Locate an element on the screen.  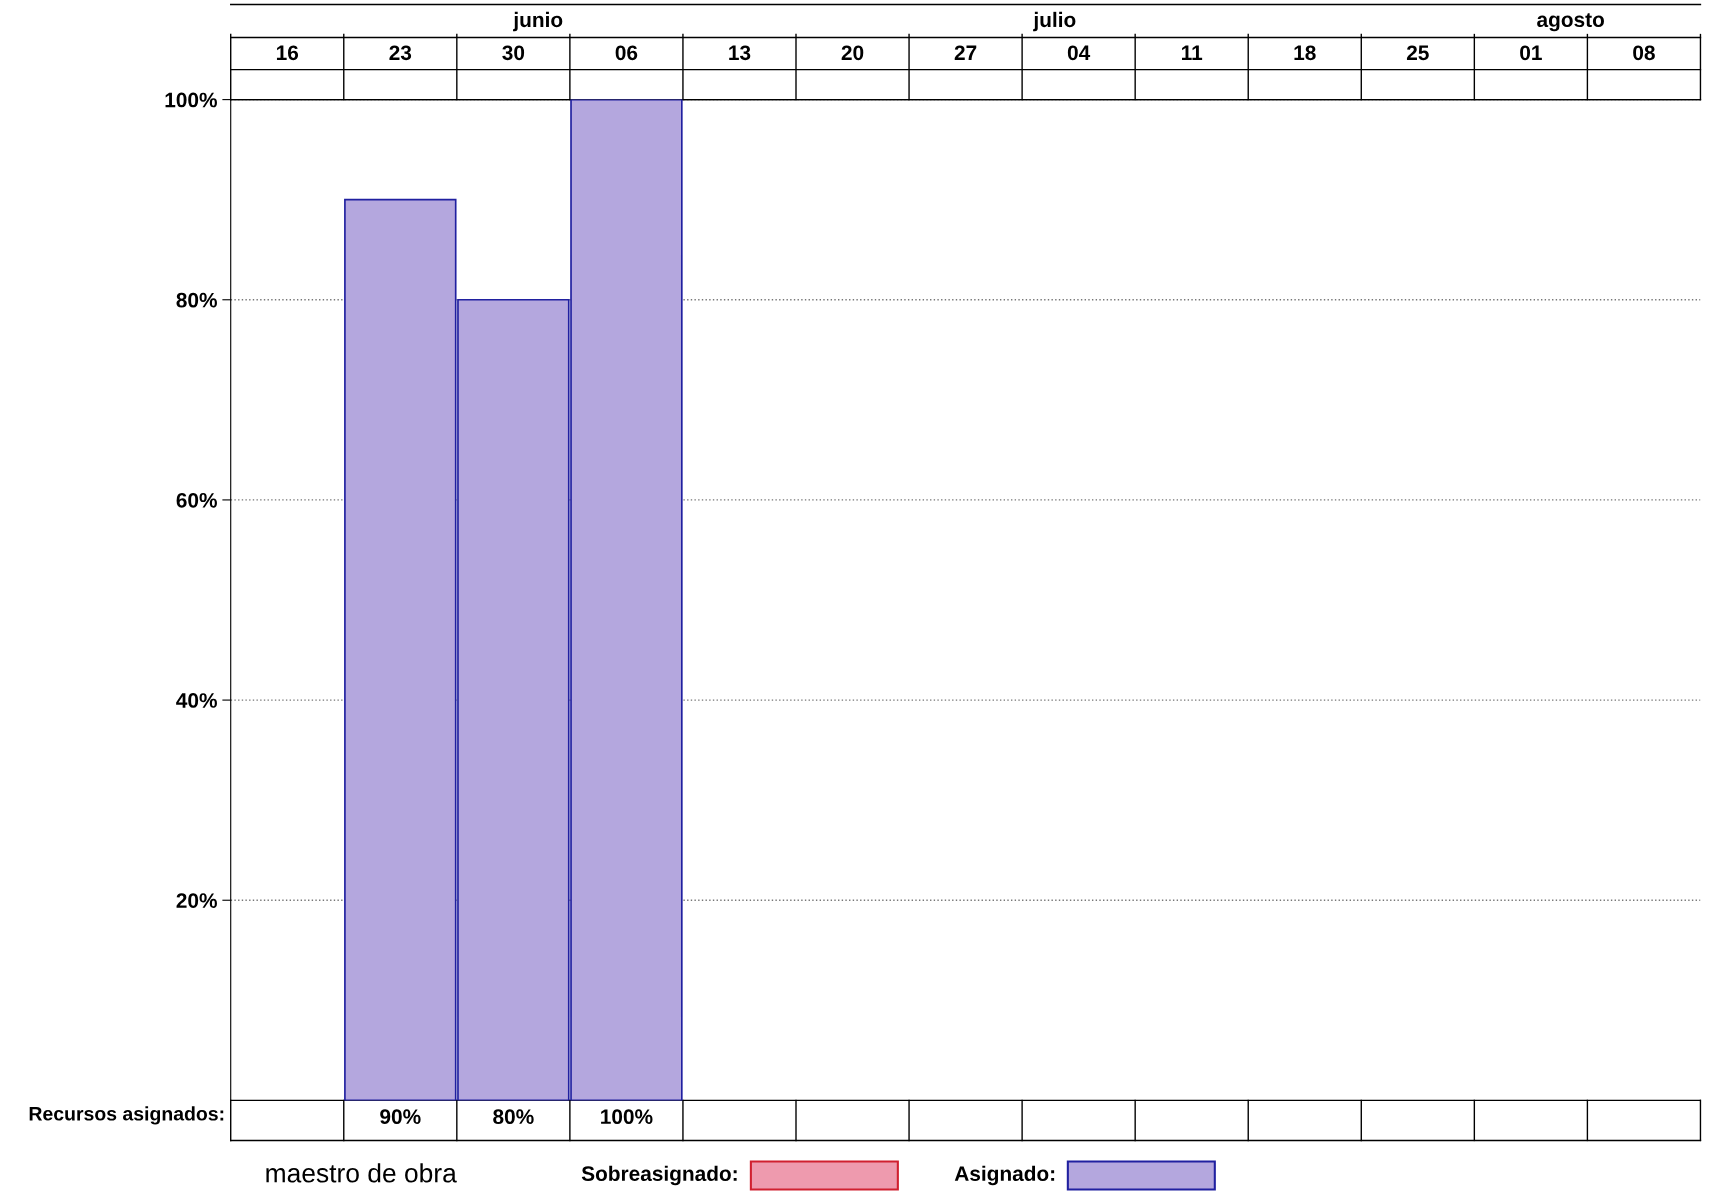
x-tick-label: 25 is located at coordinates (1417, 53).